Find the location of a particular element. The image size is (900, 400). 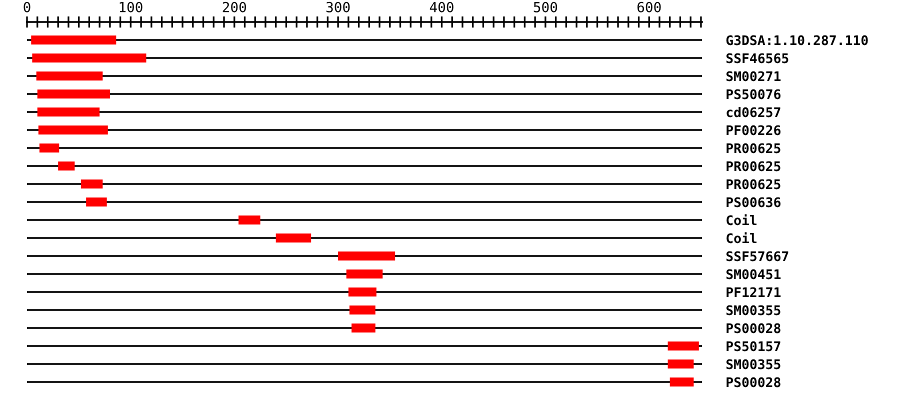

y-tick-label: PS50157 is located at coordinates (753, 346).